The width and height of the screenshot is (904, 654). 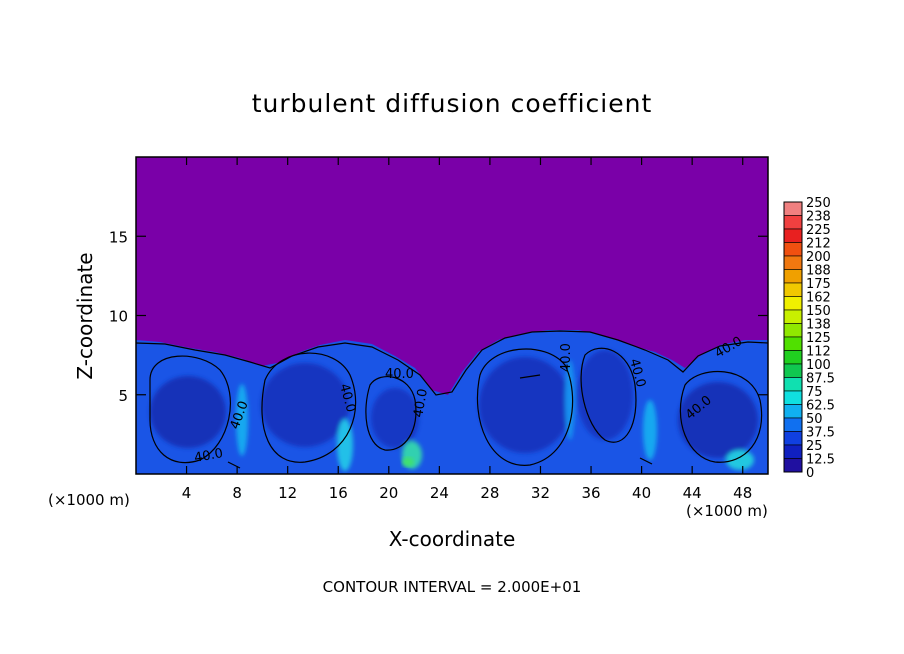 I want to click on contour-lines, so click(x=452, y=399).